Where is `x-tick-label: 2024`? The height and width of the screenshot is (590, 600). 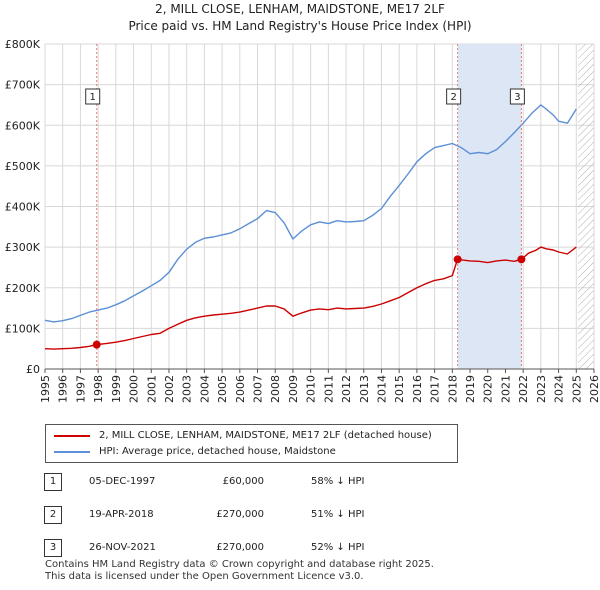 x-tick-label: 2024 is located at coordinates (559, 389).